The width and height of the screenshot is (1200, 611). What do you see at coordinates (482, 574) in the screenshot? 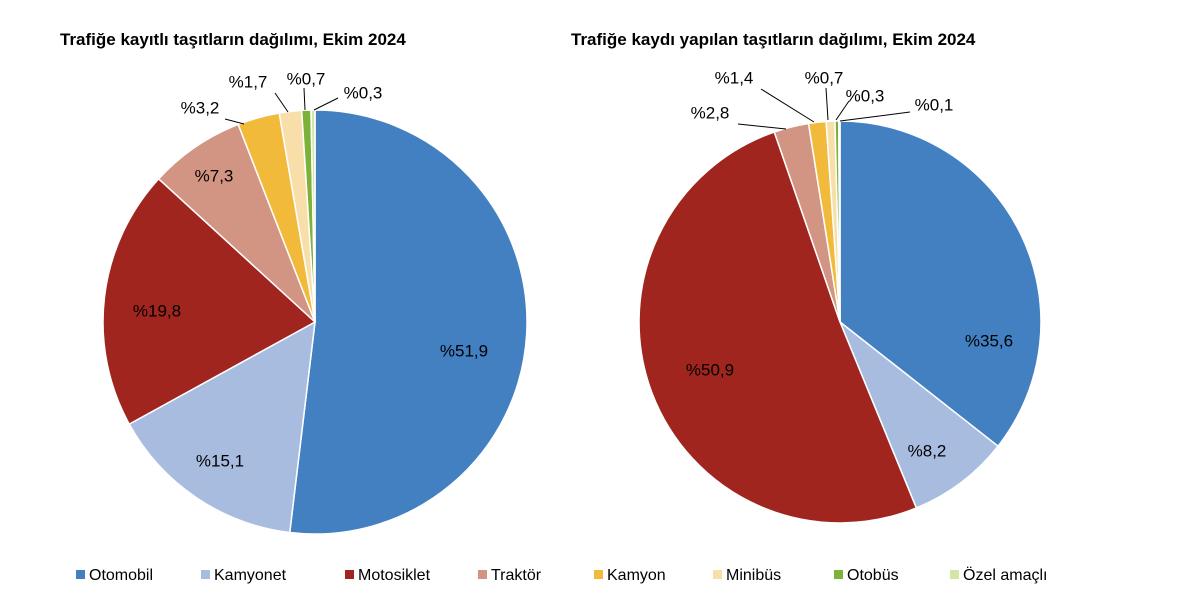
I see `legend-swatch-traktor` at bounding box center [482, 574].